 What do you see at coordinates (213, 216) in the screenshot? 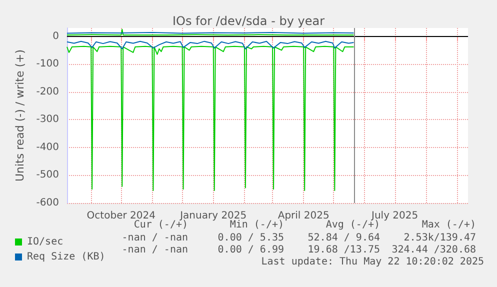
I see `x-tick-label: January 2025` at bounding box center [213, 216].